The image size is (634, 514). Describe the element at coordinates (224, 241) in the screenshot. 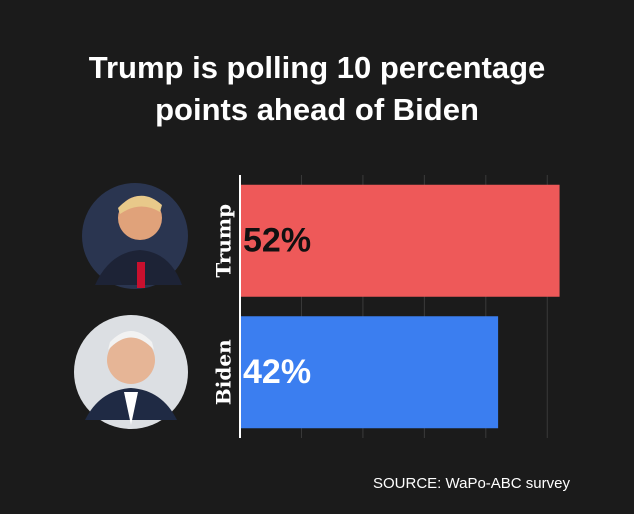

I see `category-label: Trump` at that location.